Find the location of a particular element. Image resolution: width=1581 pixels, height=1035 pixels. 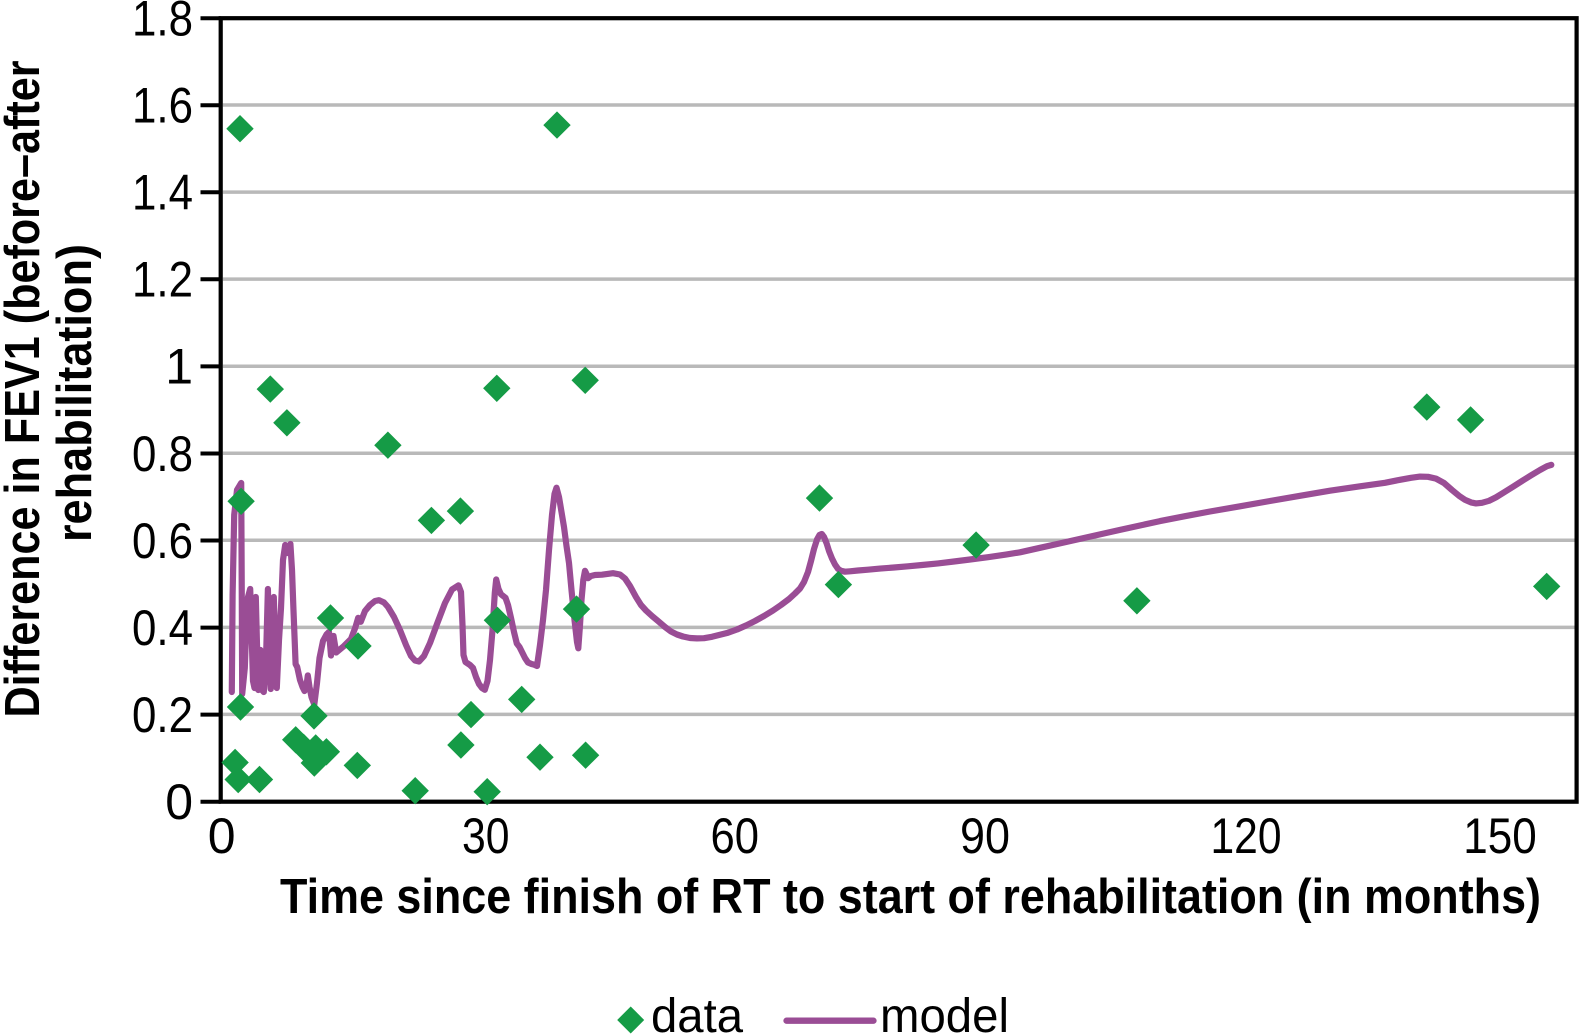

svg-text: 90 is located at coordinates (985, 836).